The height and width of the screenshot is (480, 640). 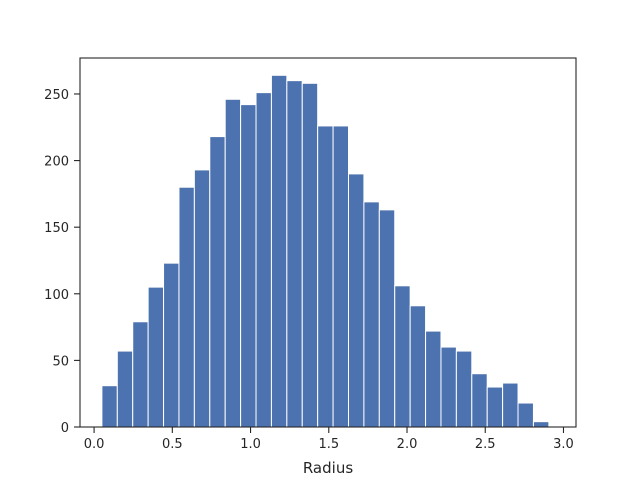 I want to click on x-tick-label: 0.5, so click(x=172, y=444).